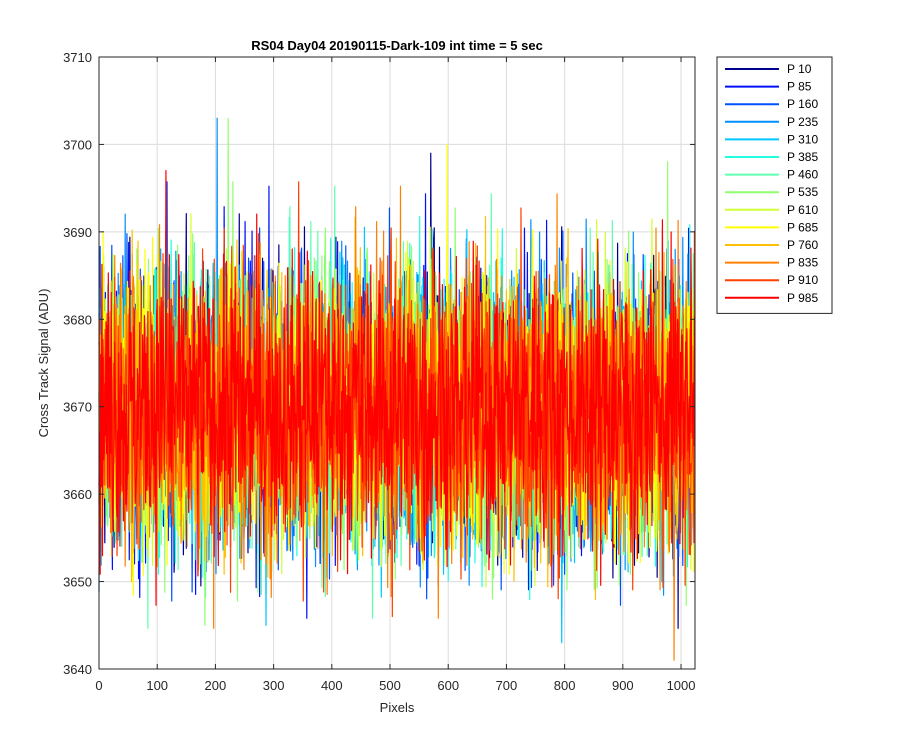  Describe the element at coordinates (397, 707) in the screenshot. I see `x-axis-label: Pixels` at that location.